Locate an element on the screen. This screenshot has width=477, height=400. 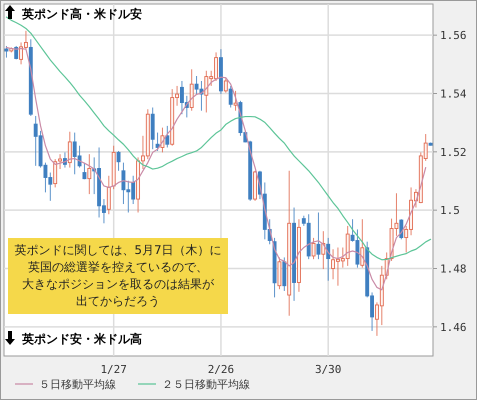
legend-label: ２５日移動平均線 is located at coordinates (206, 384).